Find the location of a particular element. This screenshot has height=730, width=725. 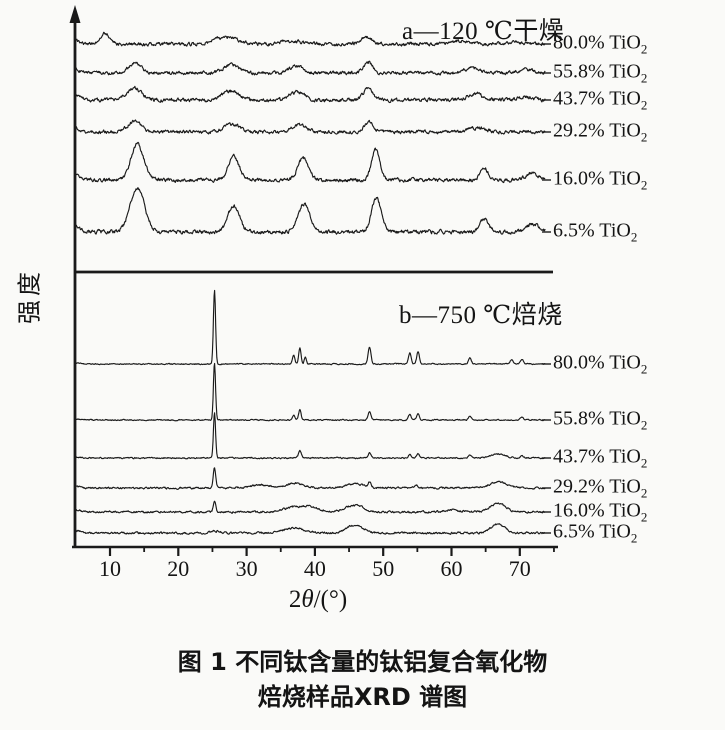

x-tick-label-30: 30 is located at coordinates (246, 568).